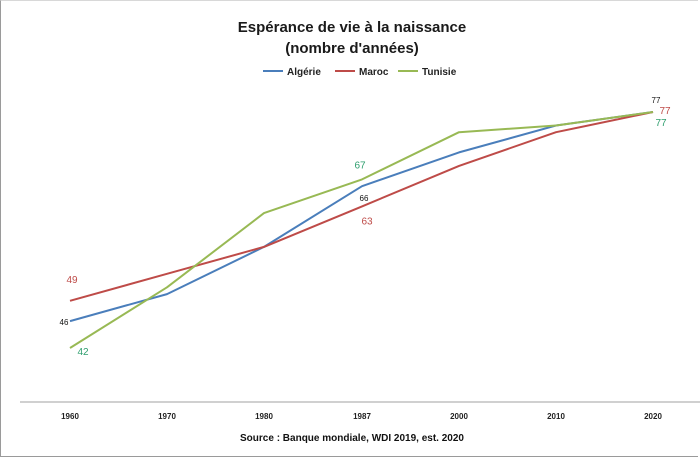  Describe the element at coordinates (374, 72) in the screenshot. I see `legend-label-maroc: Maroc` at that location.